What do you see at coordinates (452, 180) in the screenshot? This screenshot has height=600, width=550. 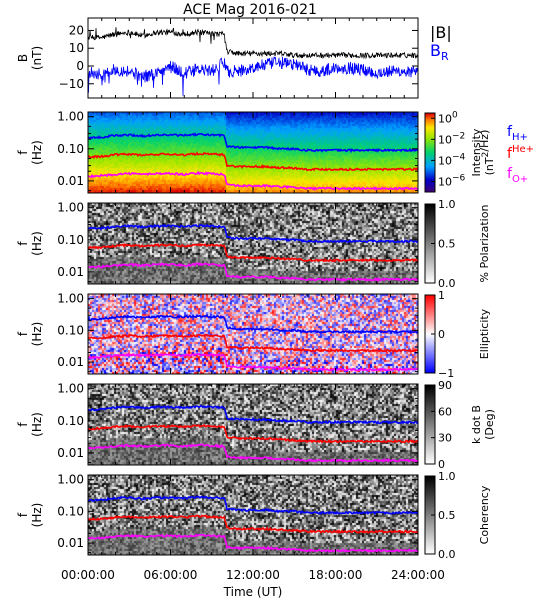 I see `colorbar-tick-label: 10−6` at bounding box center [452, 180].